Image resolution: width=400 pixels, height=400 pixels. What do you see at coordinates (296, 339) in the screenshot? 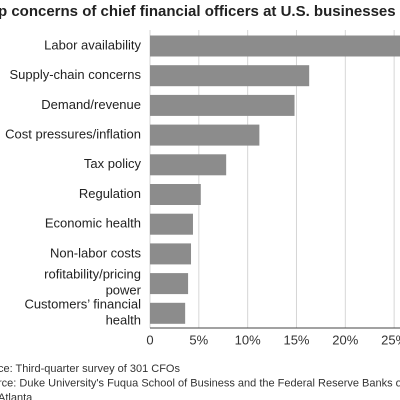
I see `x-tick-label: 15%` at bounding box center [296, 339].